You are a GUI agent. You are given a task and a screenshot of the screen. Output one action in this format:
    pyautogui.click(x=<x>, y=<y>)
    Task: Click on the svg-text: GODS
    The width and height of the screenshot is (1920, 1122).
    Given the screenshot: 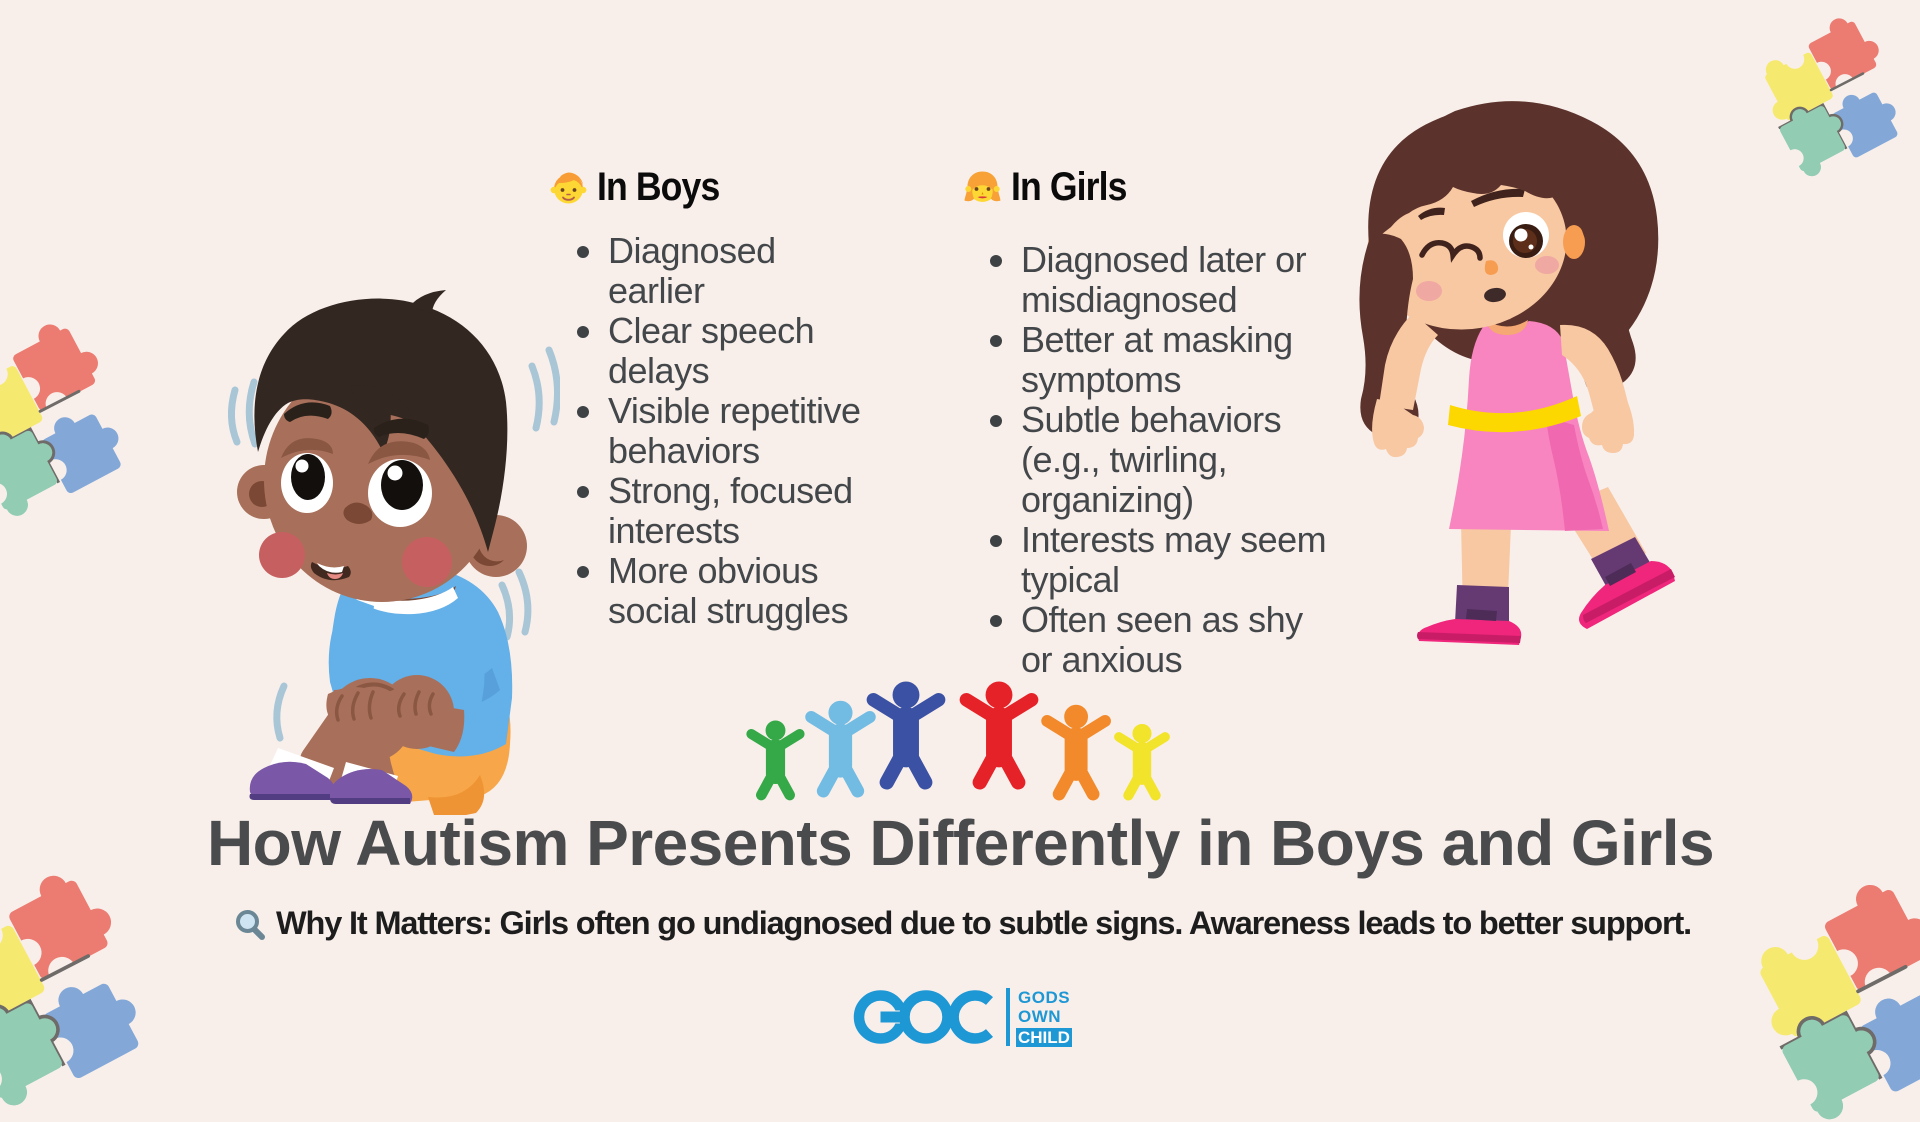 What is the action you would take?
    pyautogui.click(x=1044, y=997)
    